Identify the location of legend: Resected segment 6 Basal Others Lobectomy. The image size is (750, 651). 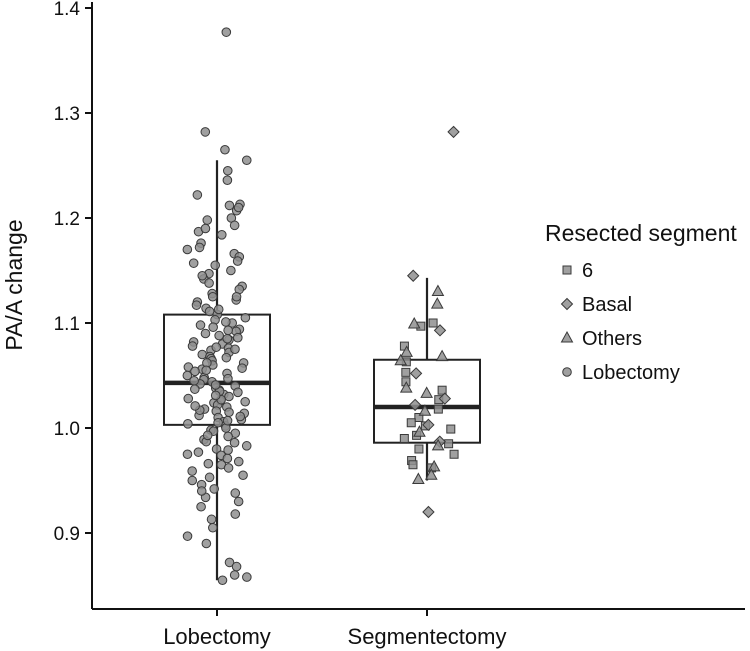
(641, 302).